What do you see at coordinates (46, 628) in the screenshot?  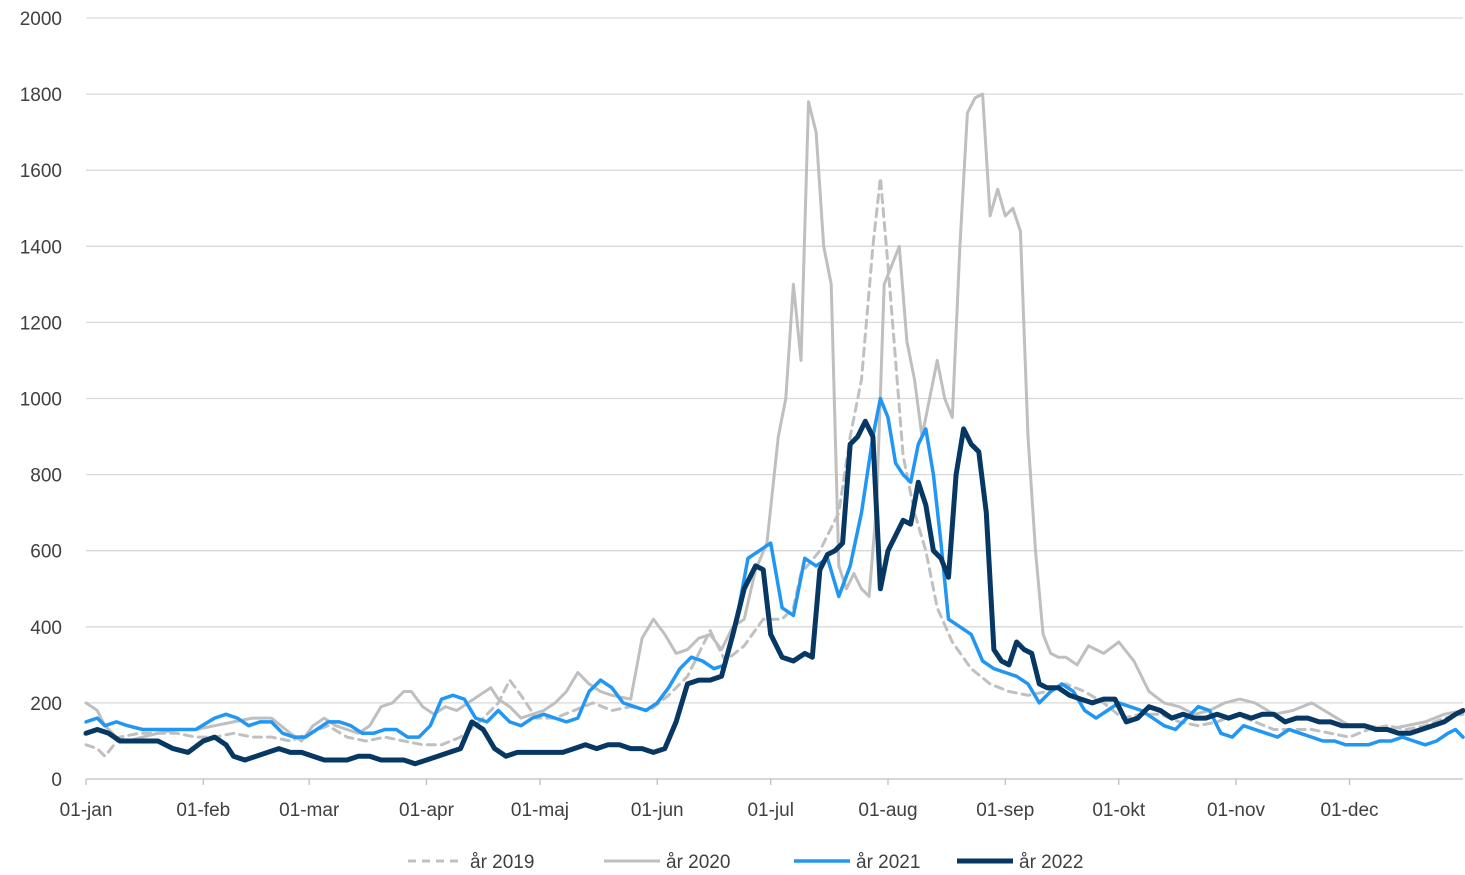 I see `y-tick-label: 400` at bounding box center [46, 628].